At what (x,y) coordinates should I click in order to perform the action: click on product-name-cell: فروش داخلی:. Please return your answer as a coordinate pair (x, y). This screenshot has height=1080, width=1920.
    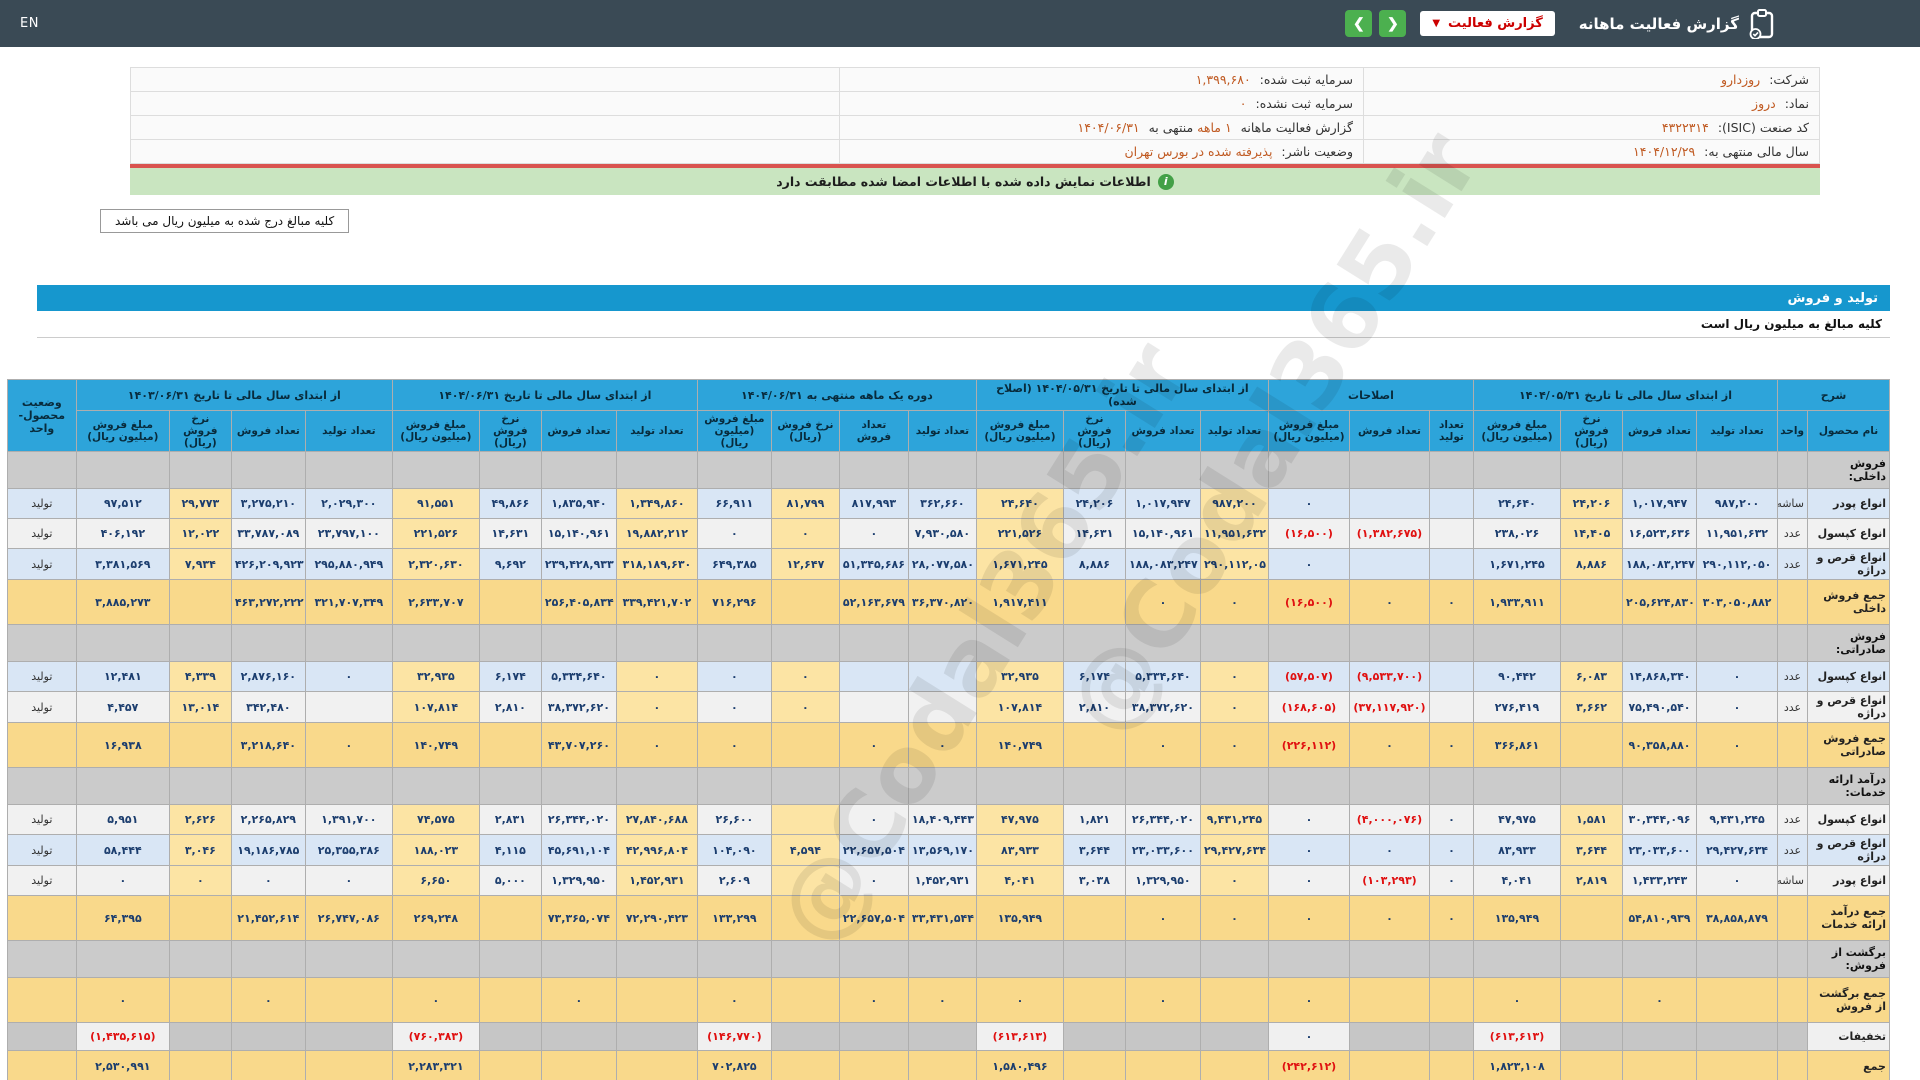
    Looking at the image, I should click on (1848, 470).